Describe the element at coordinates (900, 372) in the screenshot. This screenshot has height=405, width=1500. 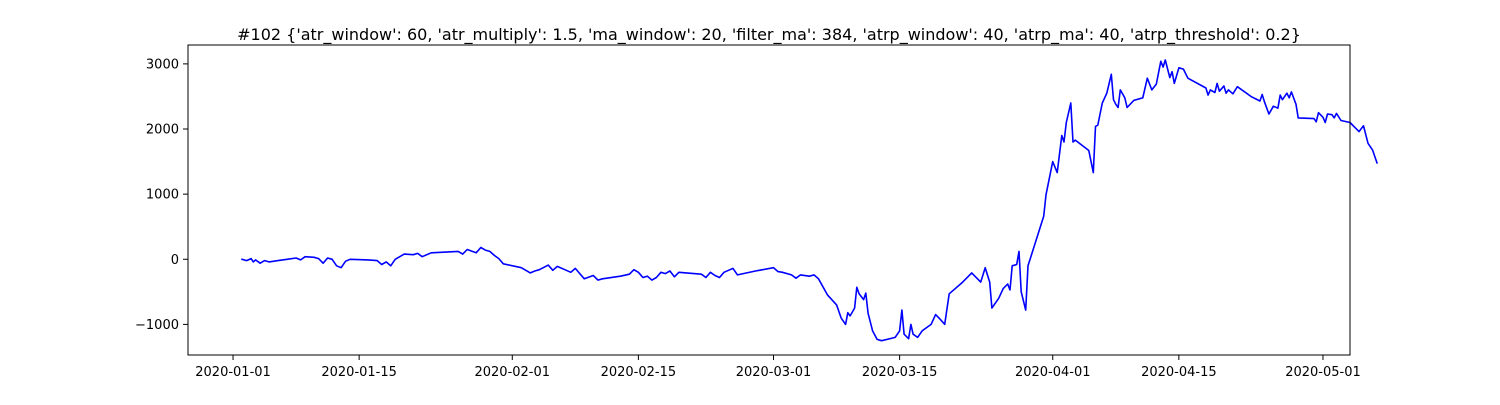
I see `x-tick-label: 2020-03-15` at that location.